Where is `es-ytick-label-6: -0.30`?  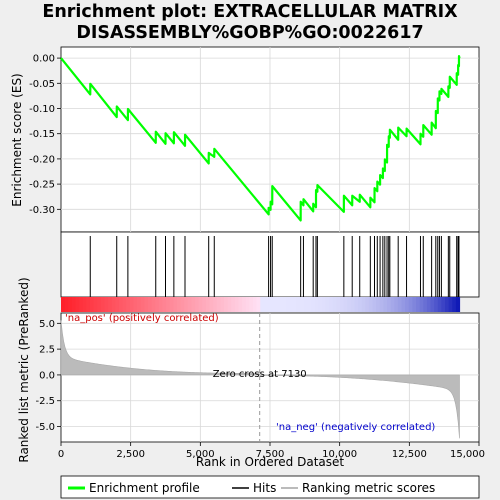 es-ytick-label-6: -0.30 is located at coordinates (42, 210).